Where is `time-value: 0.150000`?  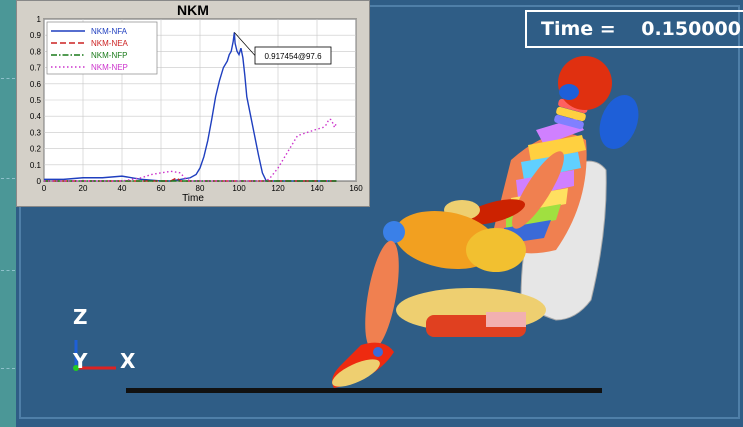
time-value: 0.150000 is located at coordinates (691, 29).